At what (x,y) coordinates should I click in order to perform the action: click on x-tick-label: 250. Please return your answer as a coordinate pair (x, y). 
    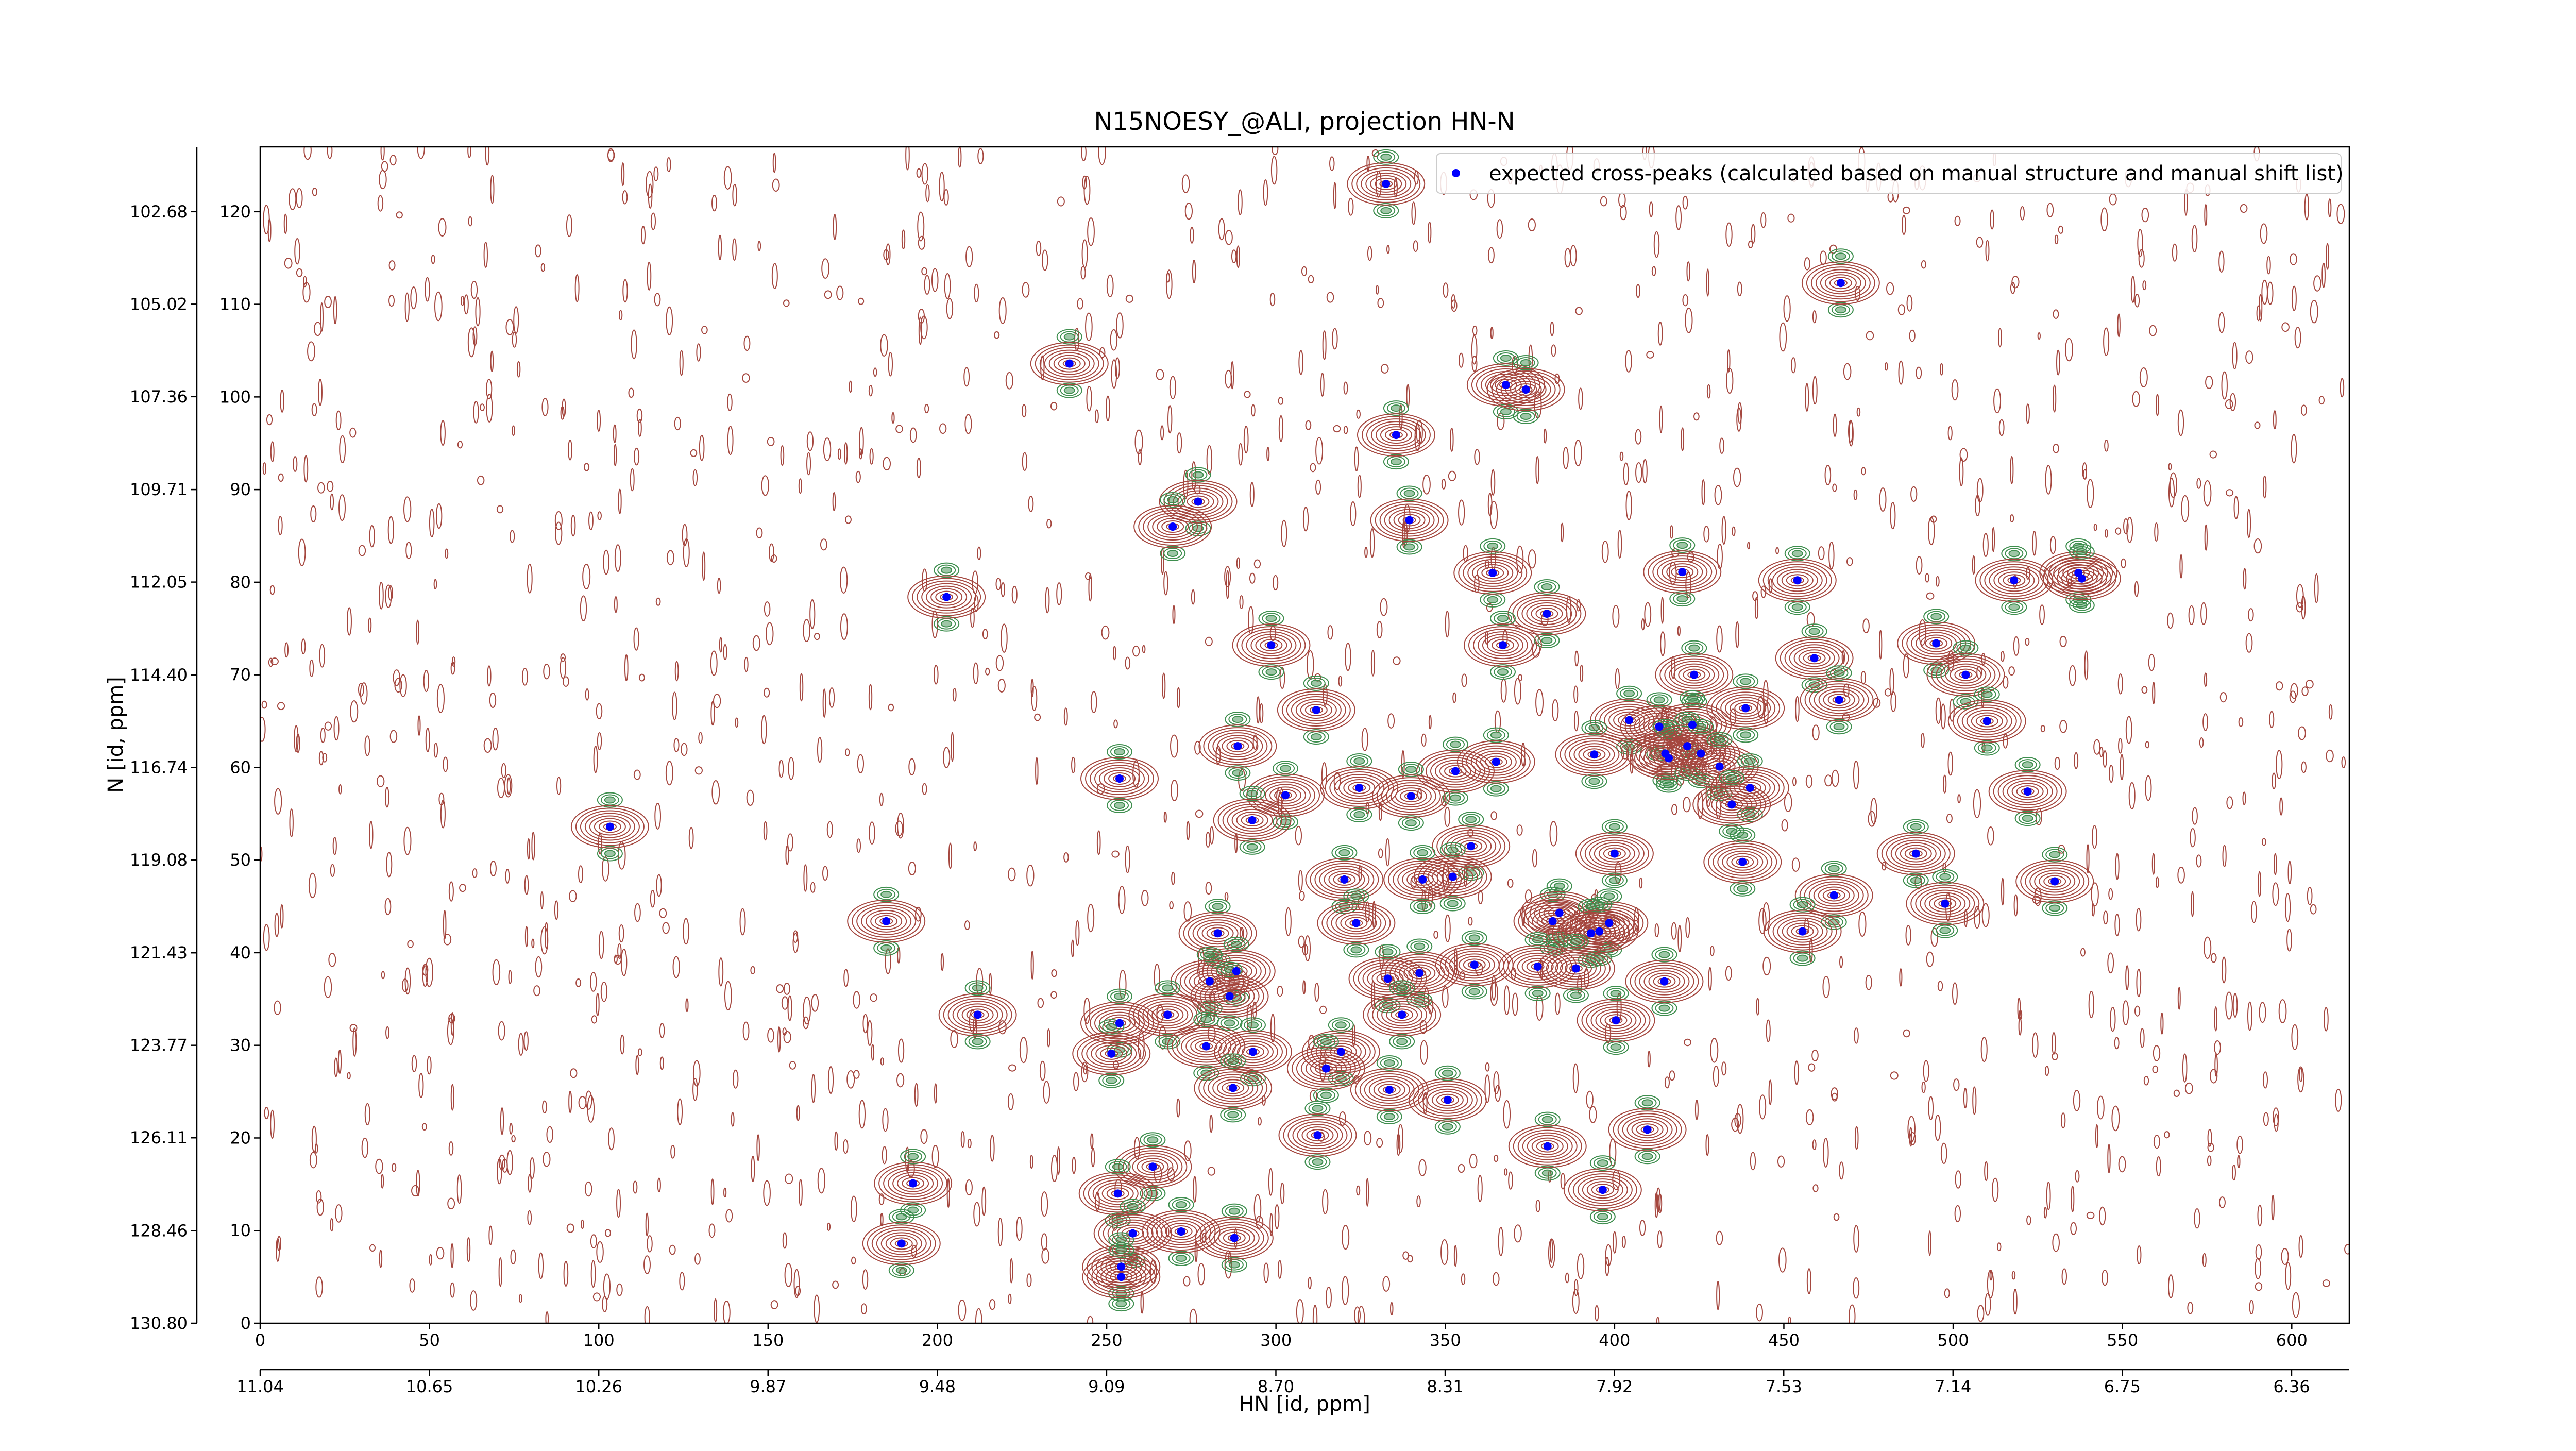
    Looking at the image, I should click on (1106, 1340).